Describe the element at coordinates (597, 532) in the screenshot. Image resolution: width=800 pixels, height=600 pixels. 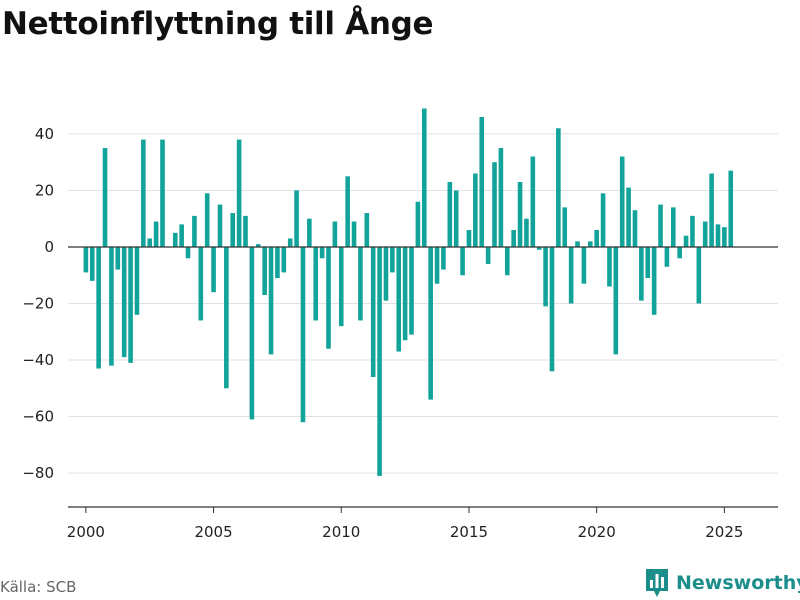
I see `x-tick-label: 2020` at that location.